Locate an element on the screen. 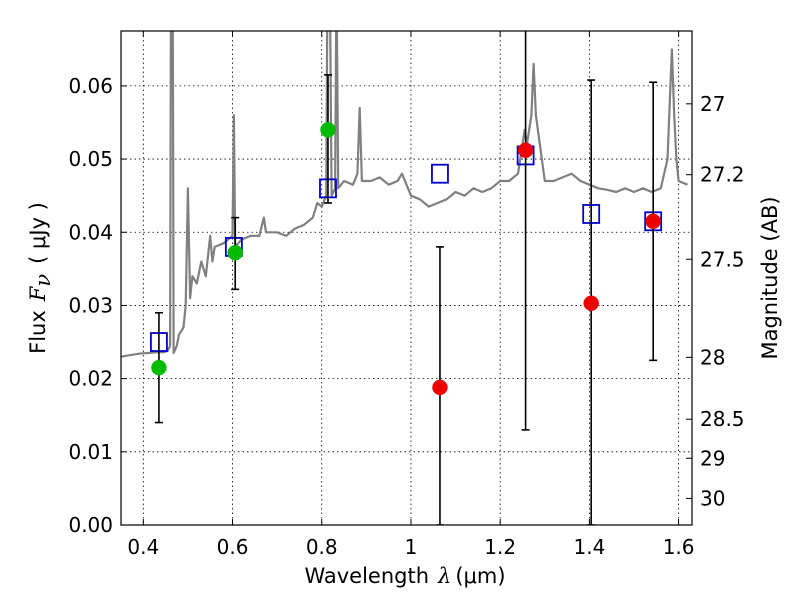  y-tick-label: 0.00 is located at coordinates (90, 525).